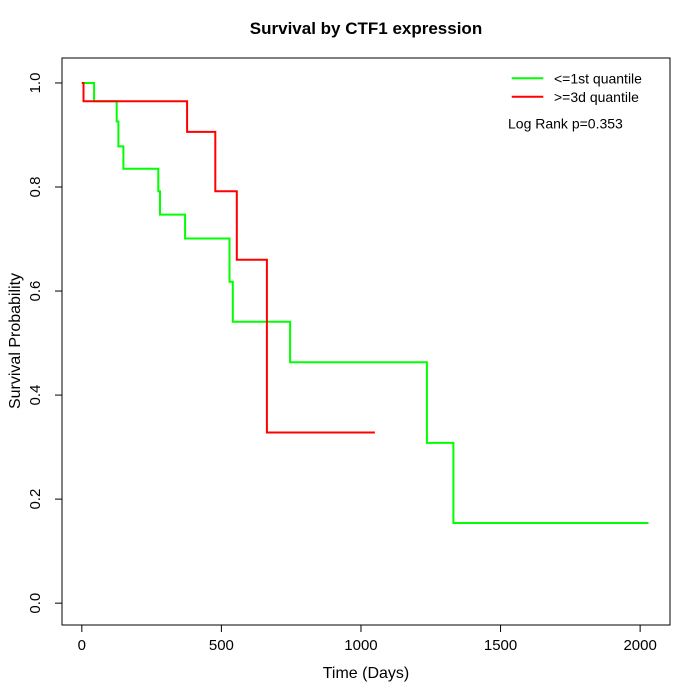 This screenshot has width=700, height=700. Describe the element at coordinates (35, 291) in the screenshot. I see `y-tick-label: 0.6` at that location.